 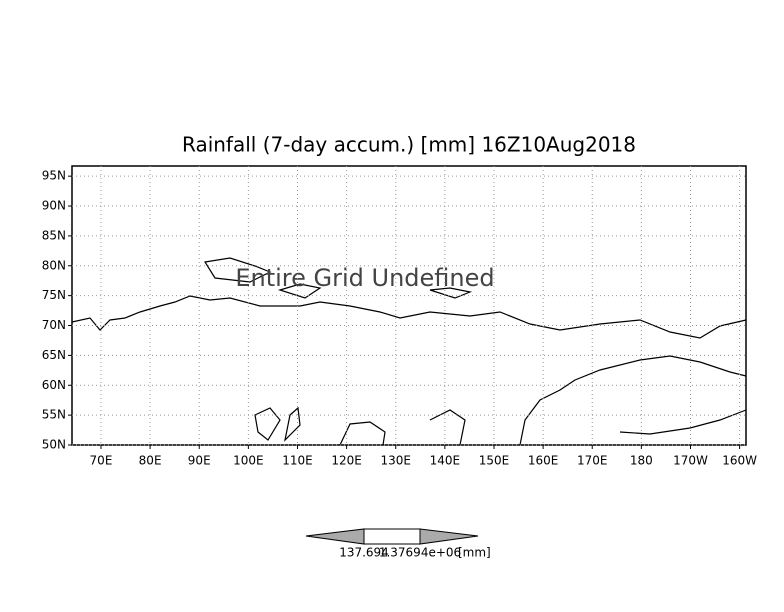 What do you see at coordinates (54, 445) in the screenshot?
I see `y-tick-label: 50N` at bounding box center [54, 445].